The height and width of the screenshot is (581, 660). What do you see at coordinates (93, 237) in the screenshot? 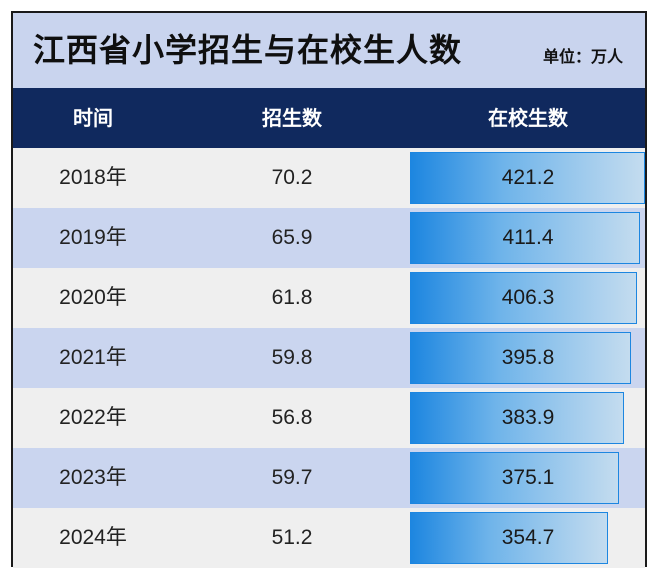
I see `cell-year: 2019年` at bounding box center [93, 237].